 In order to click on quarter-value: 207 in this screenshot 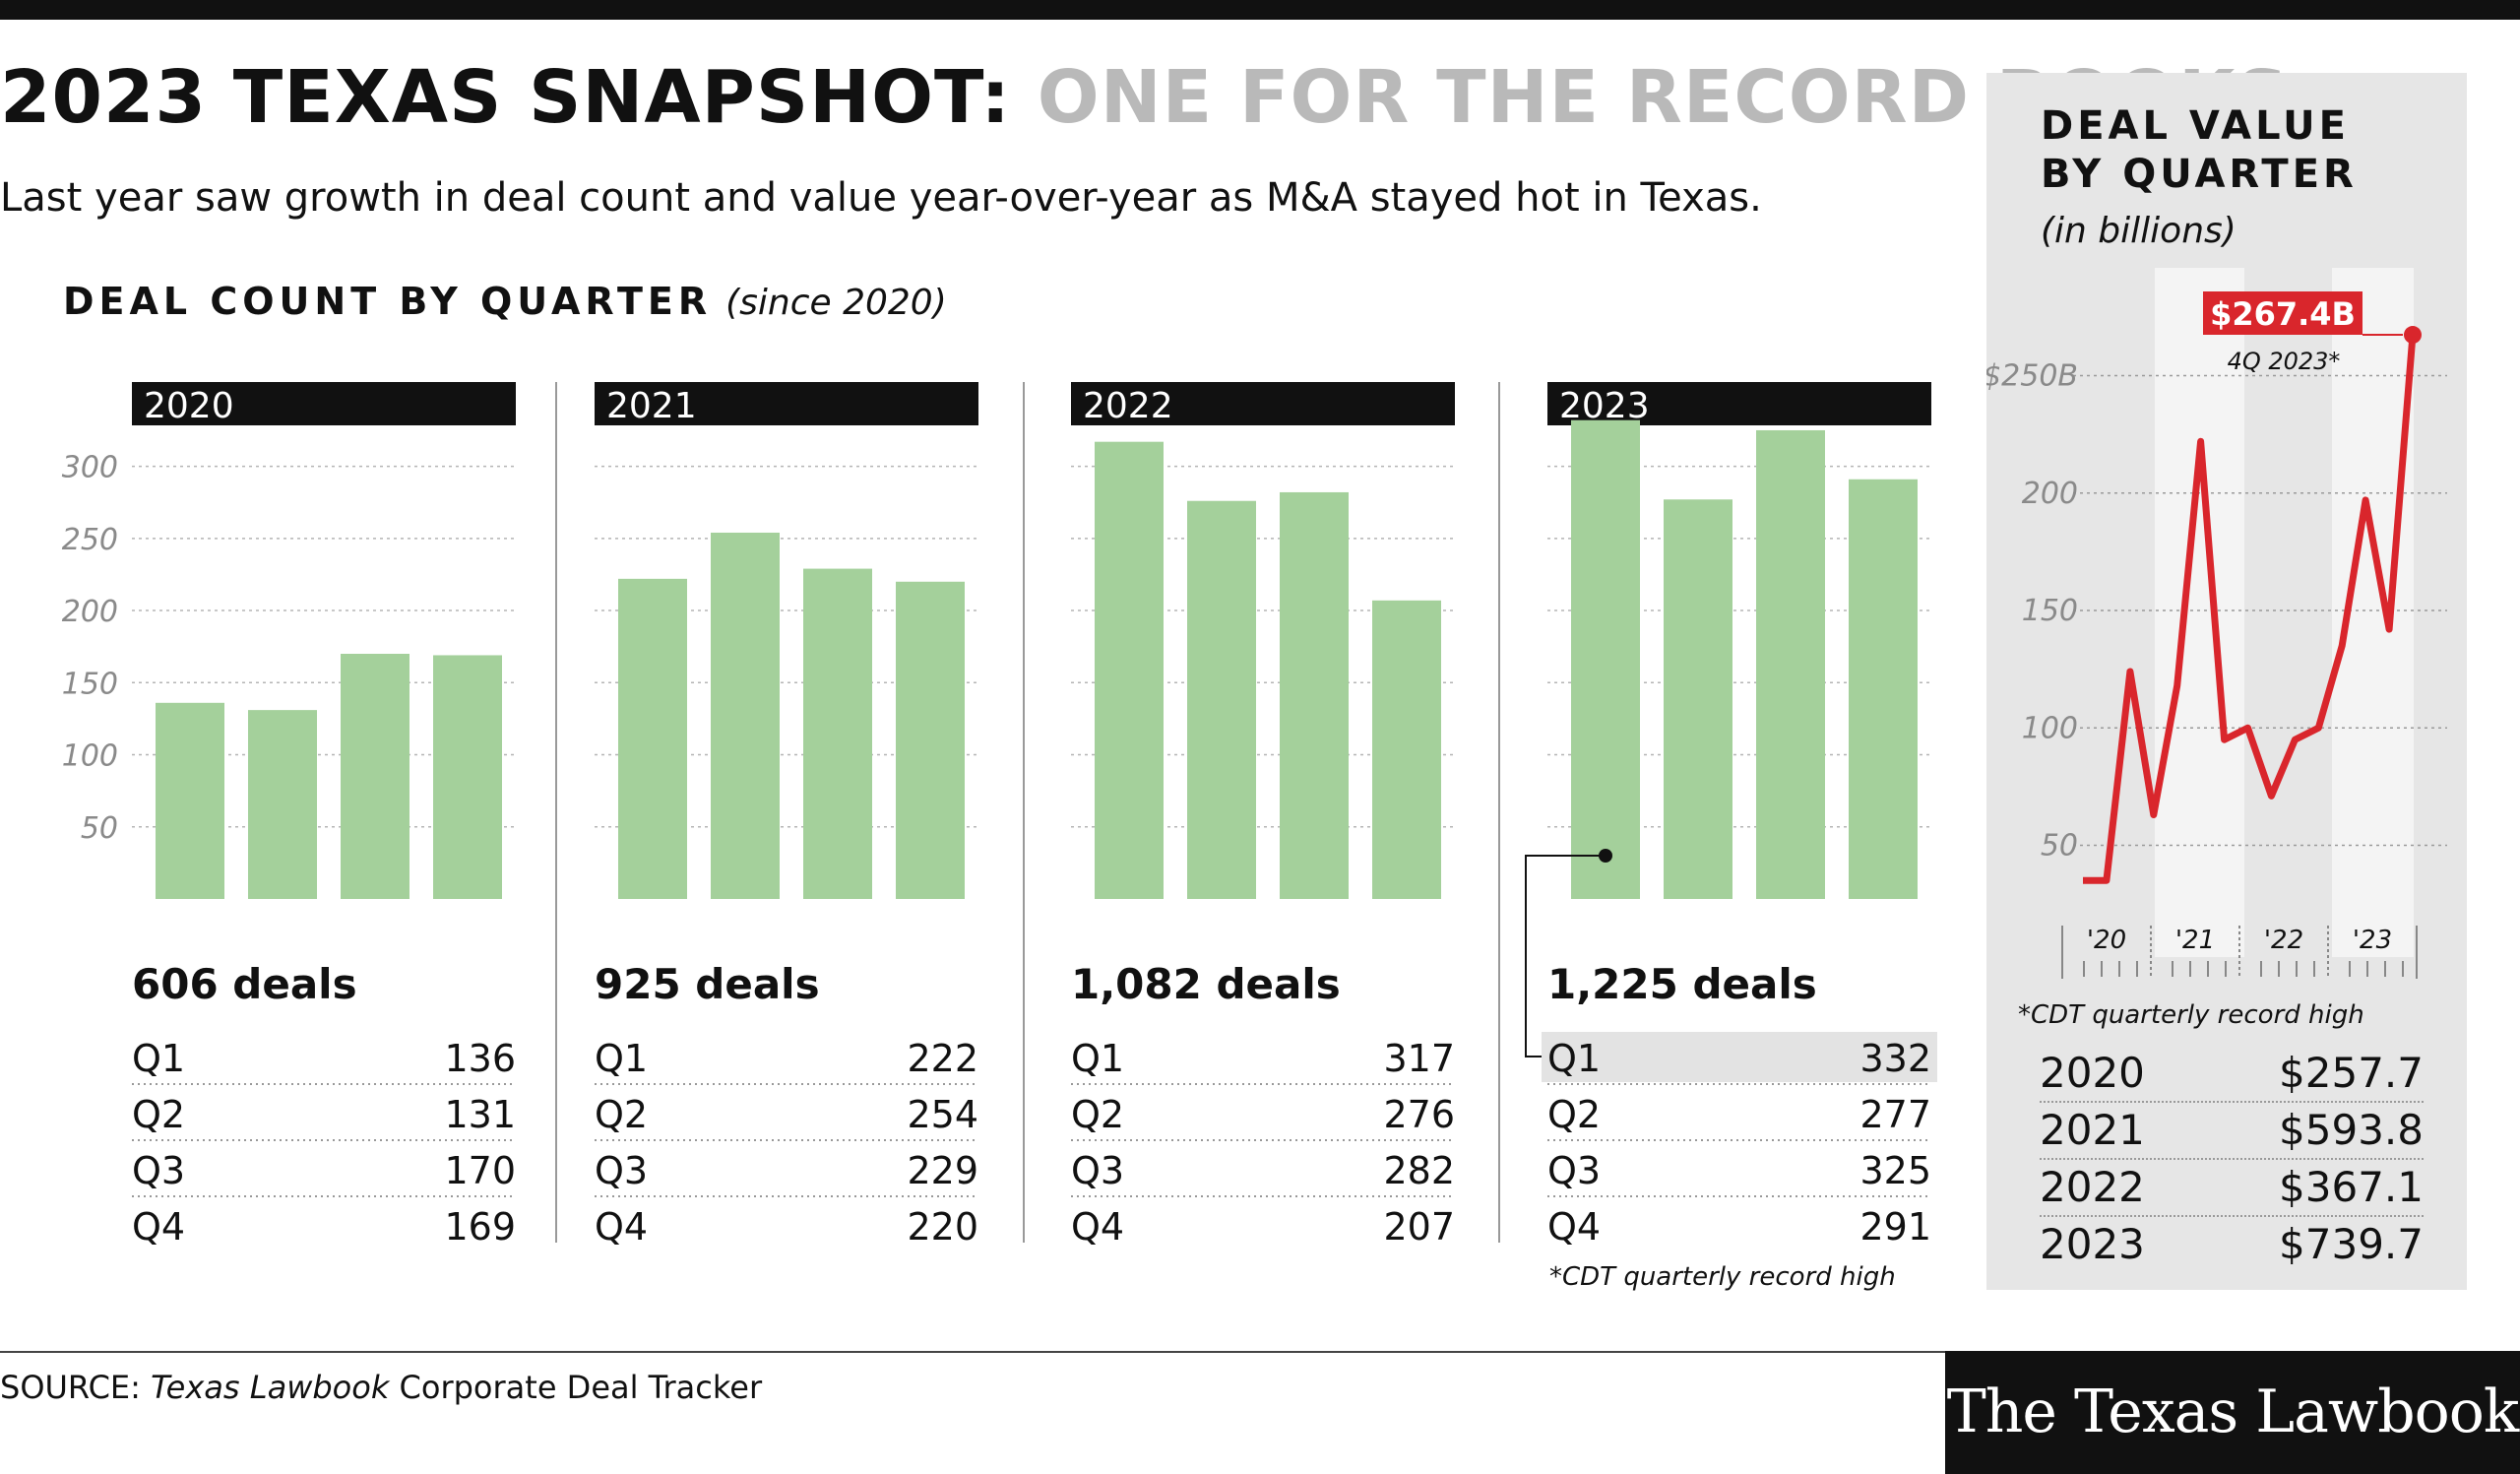, I will do `click(1419, 1227)`.